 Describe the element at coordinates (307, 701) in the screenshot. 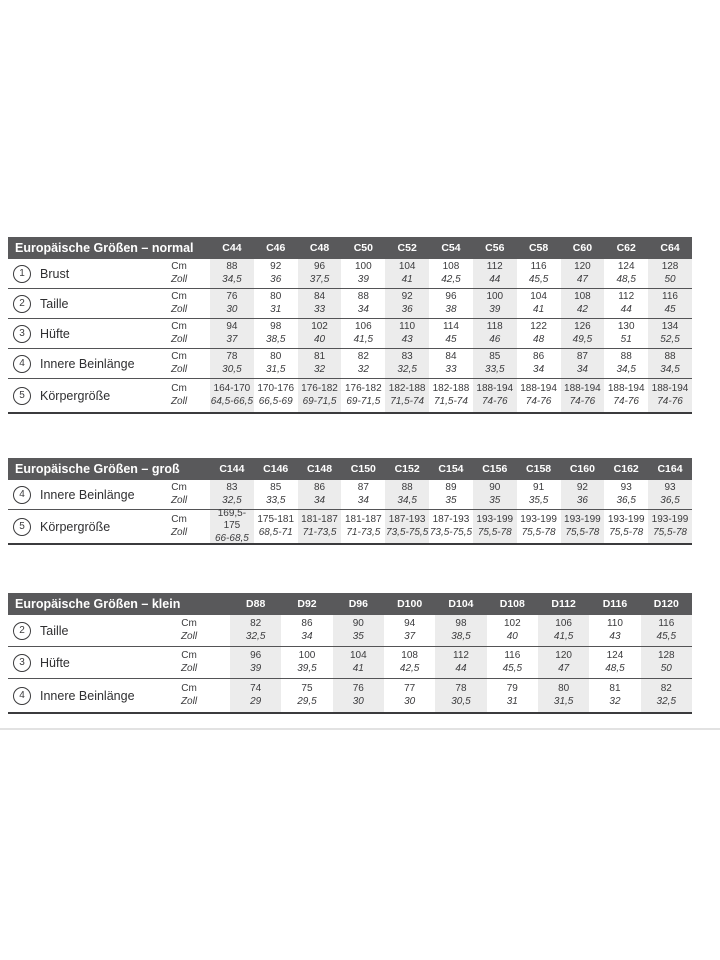

I see `zoll-value: 29,5` at that location.